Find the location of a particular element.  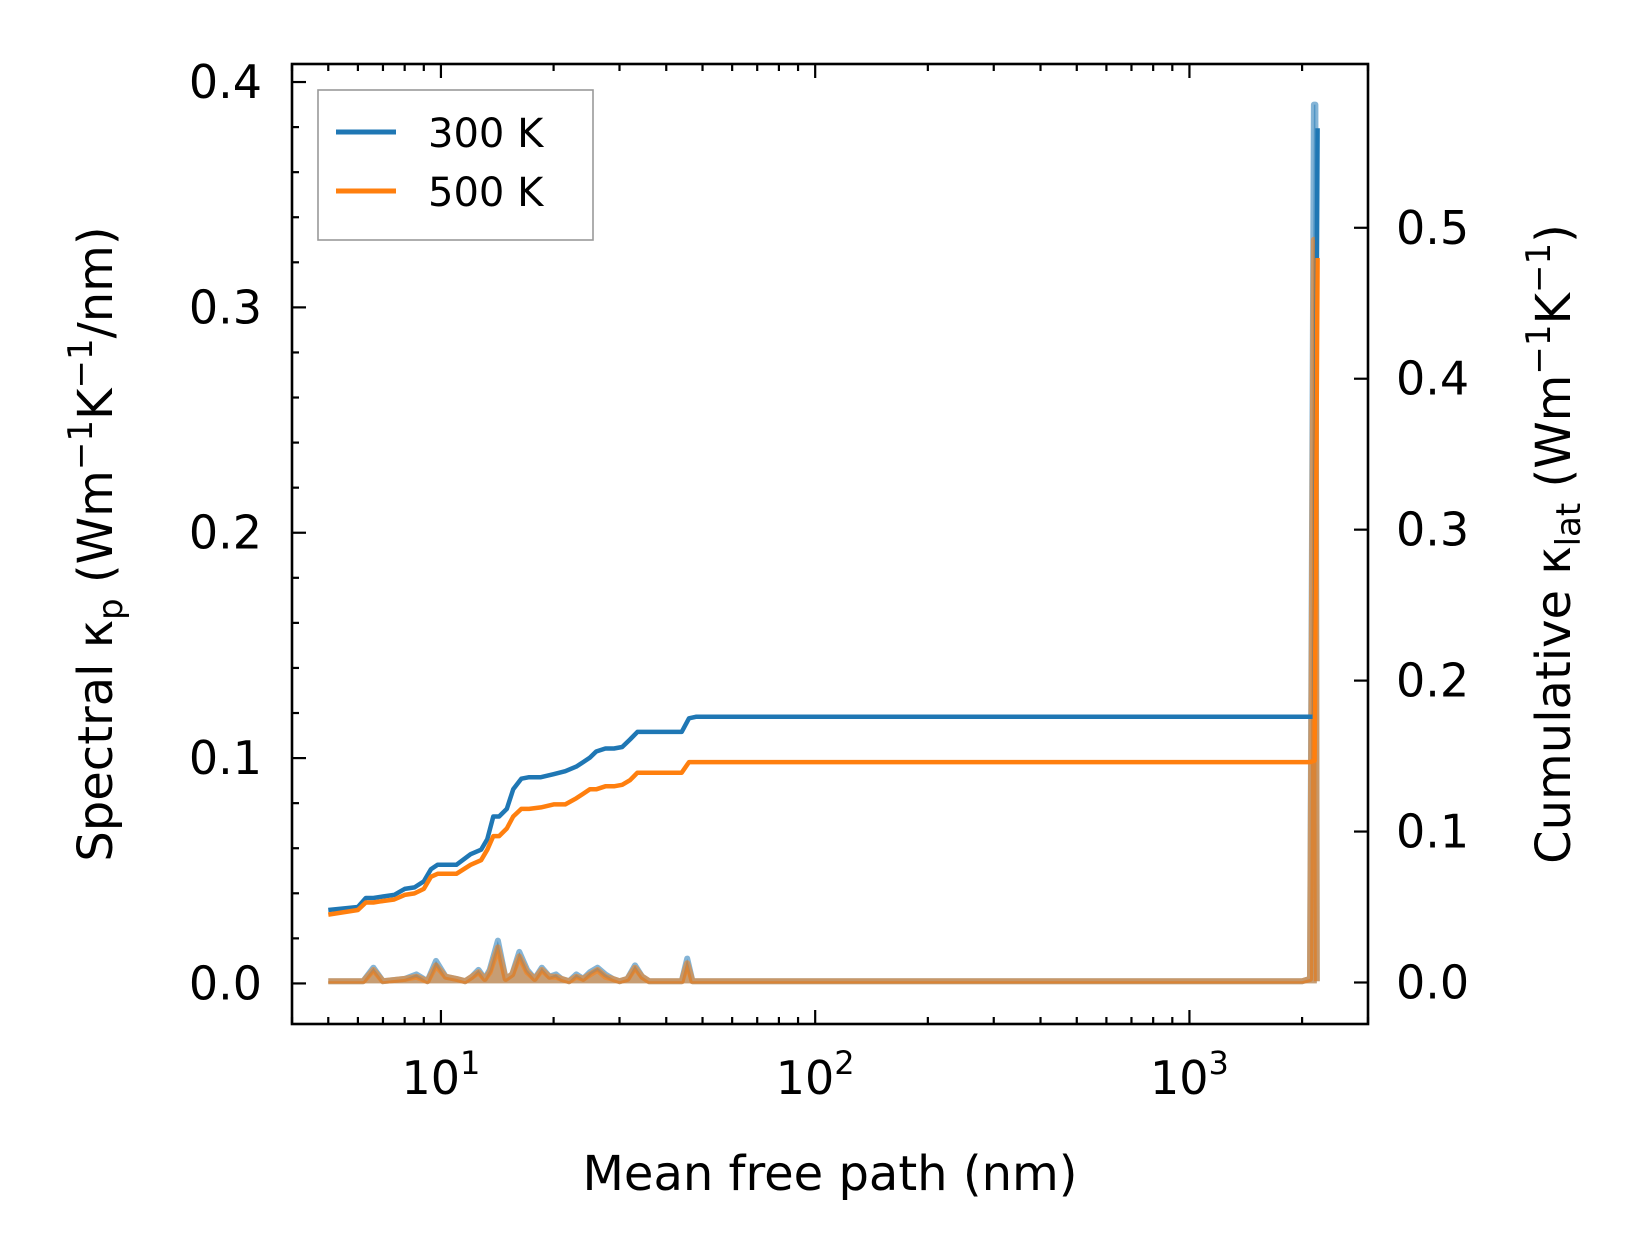

legend-label-500k: 500 K is located at coordinates (486, 193).